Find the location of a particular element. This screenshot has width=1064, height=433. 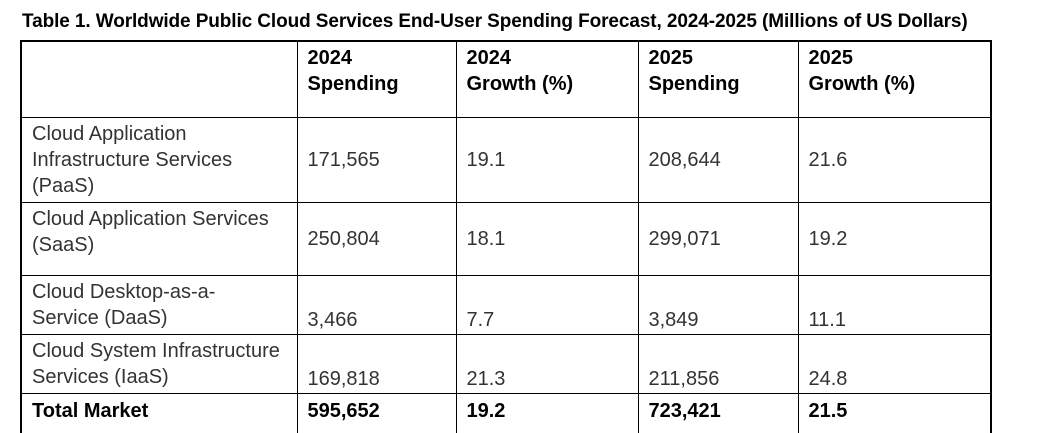

table-row-total: Total Market 595,652 19.2 723,421 21.5 is located at coordinates (506, 412).